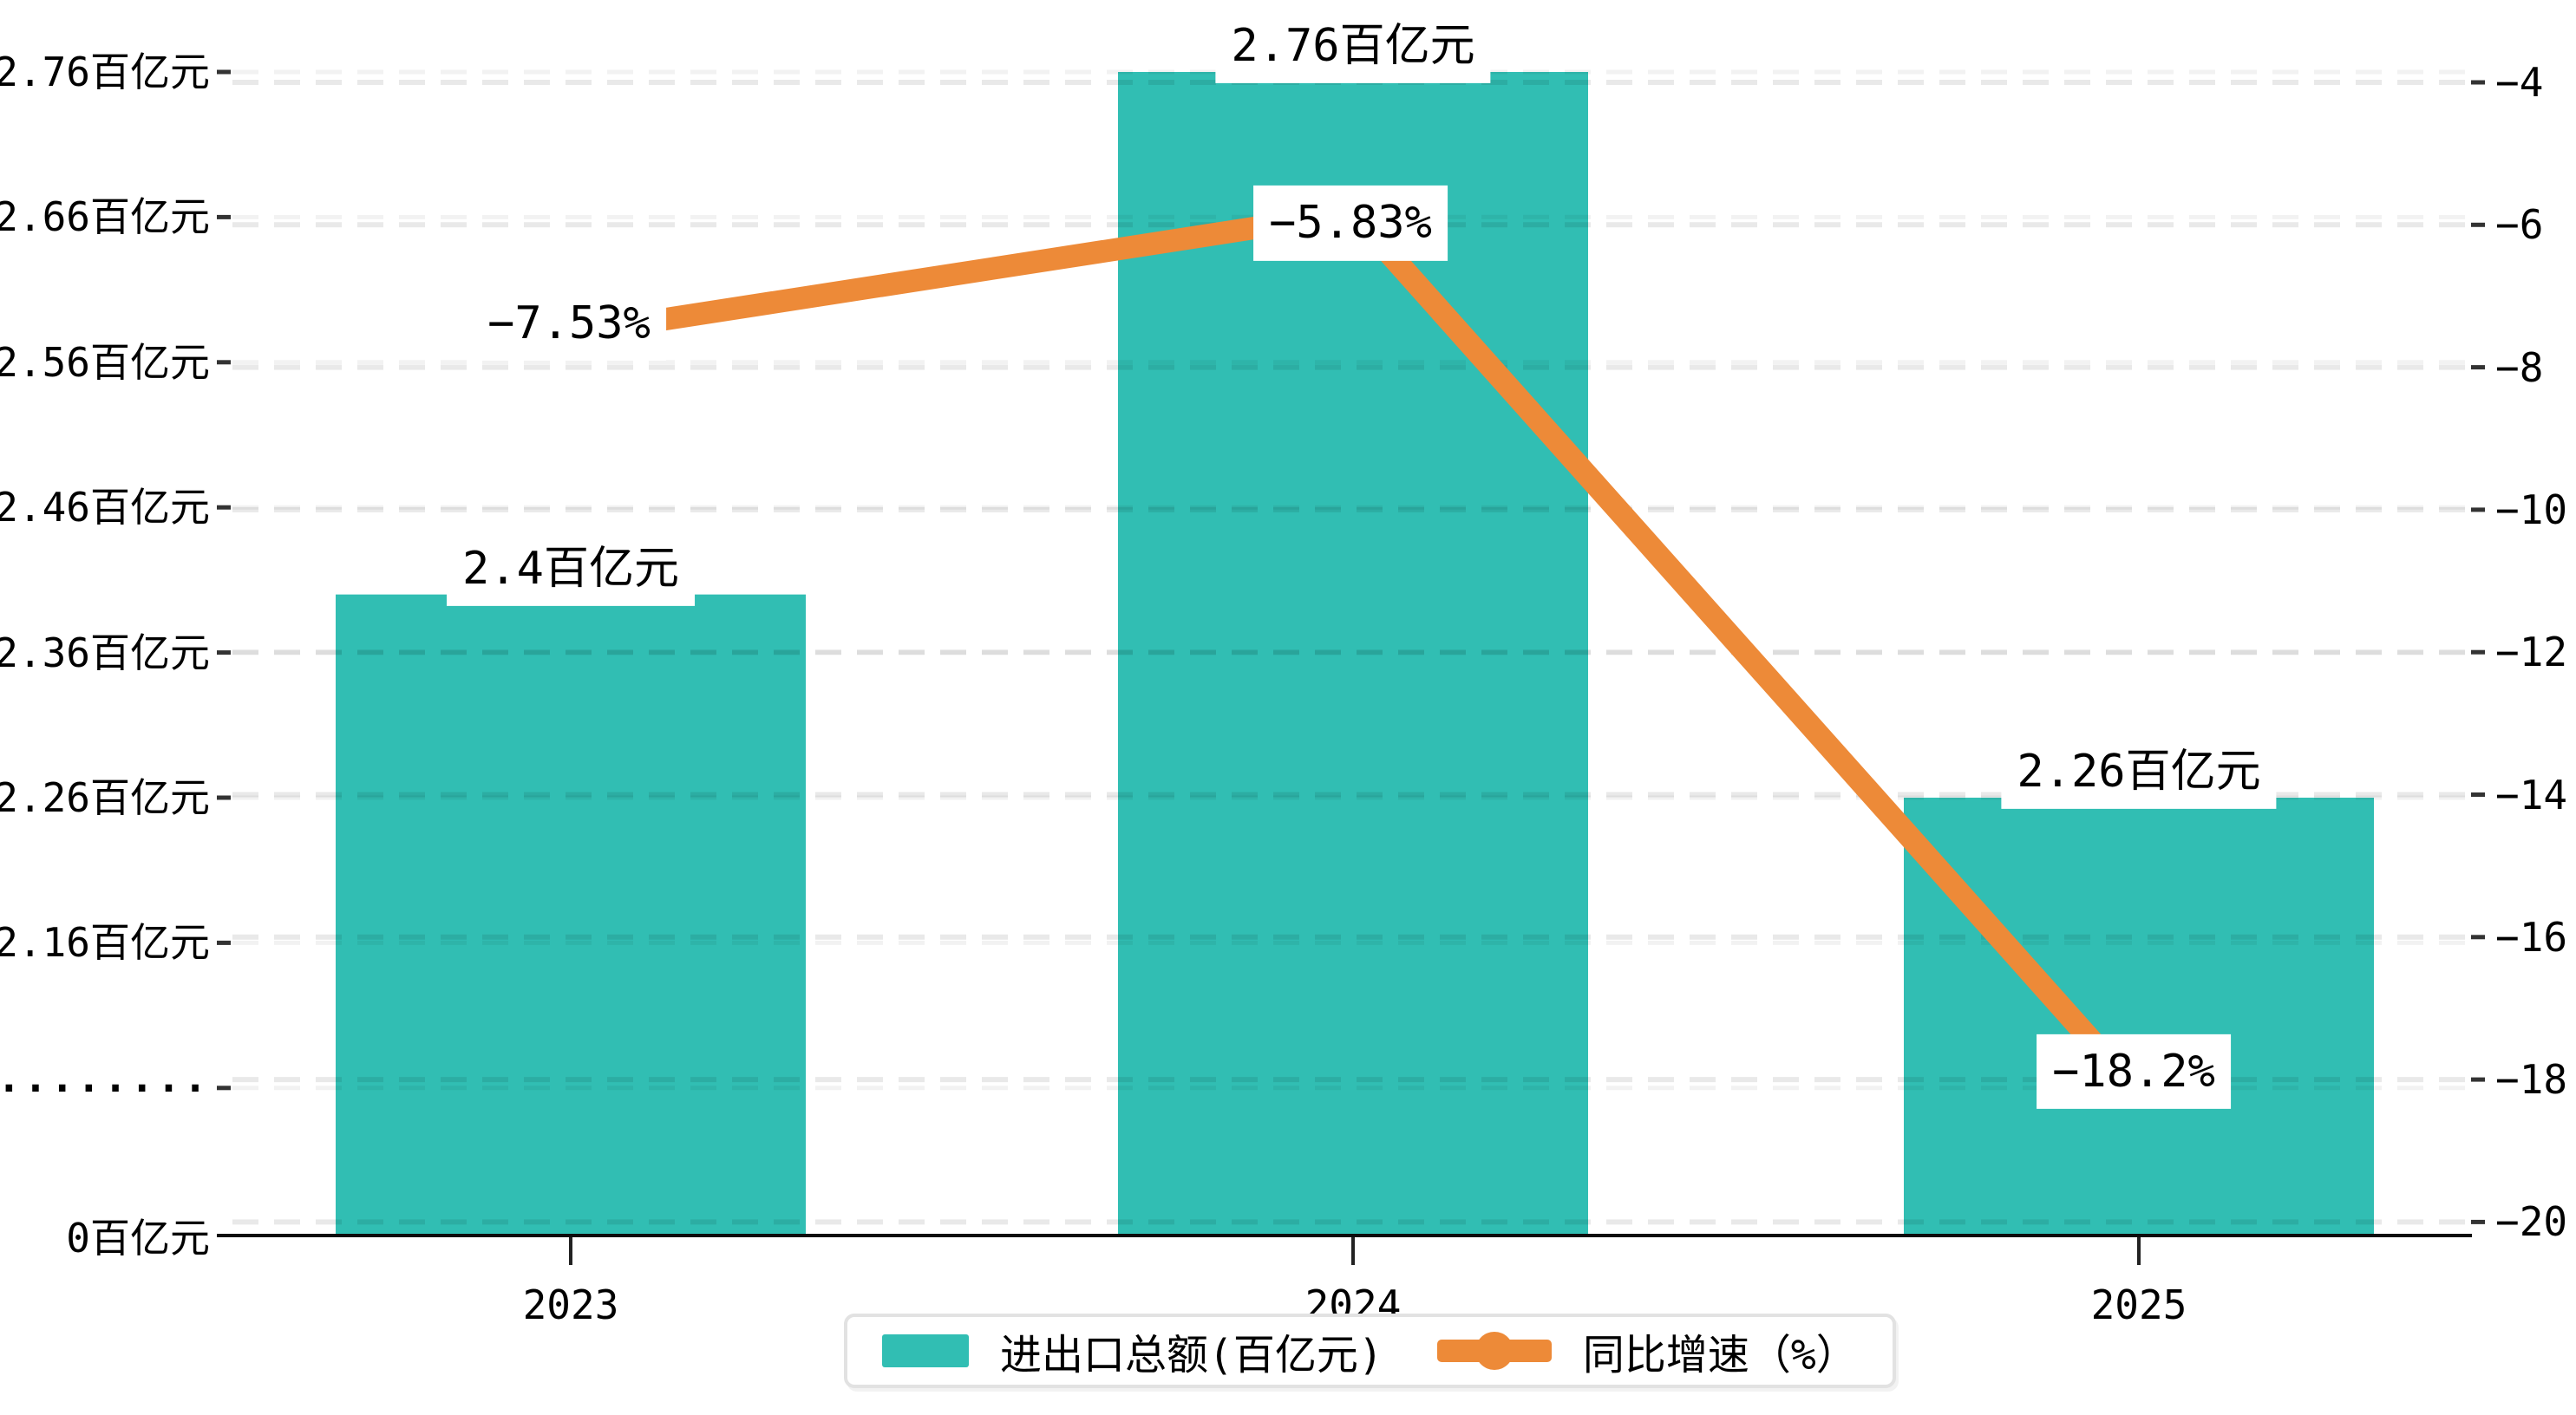 The height and width of the screenshot is (1415, 2576). Describe the element at coordinates (570, 1304) in the screenshot. I see `x-axis-label-2023: 2023` at that location.